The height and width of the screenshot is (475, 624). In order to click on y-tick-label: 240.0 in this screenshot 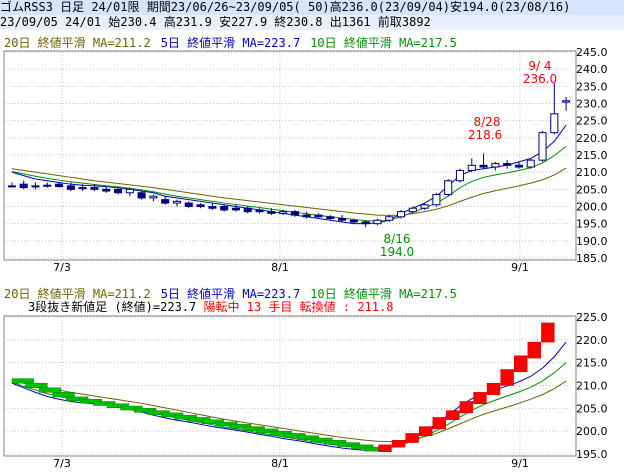, I will do `click(592, 69)`.